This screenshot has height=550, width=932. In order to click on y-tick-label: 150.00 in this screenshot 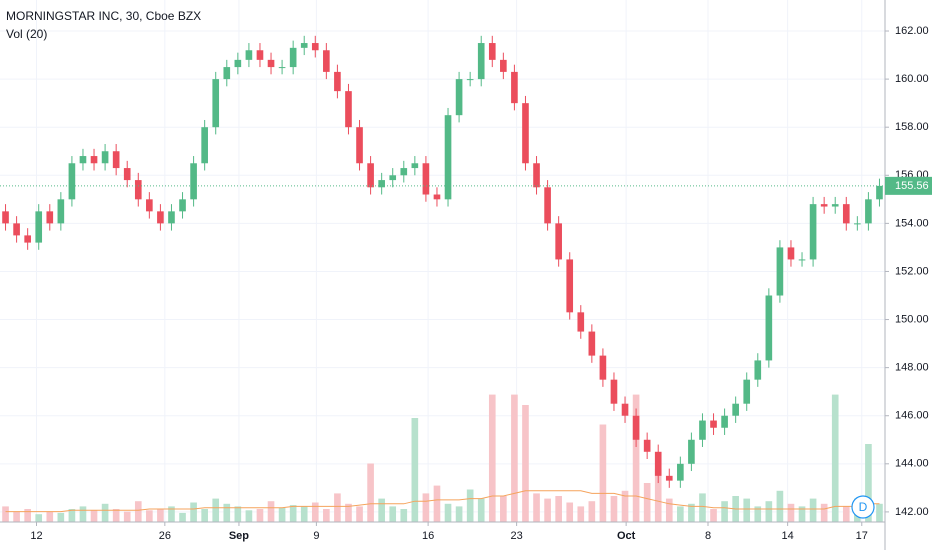, I will do `click(912, 319)`.